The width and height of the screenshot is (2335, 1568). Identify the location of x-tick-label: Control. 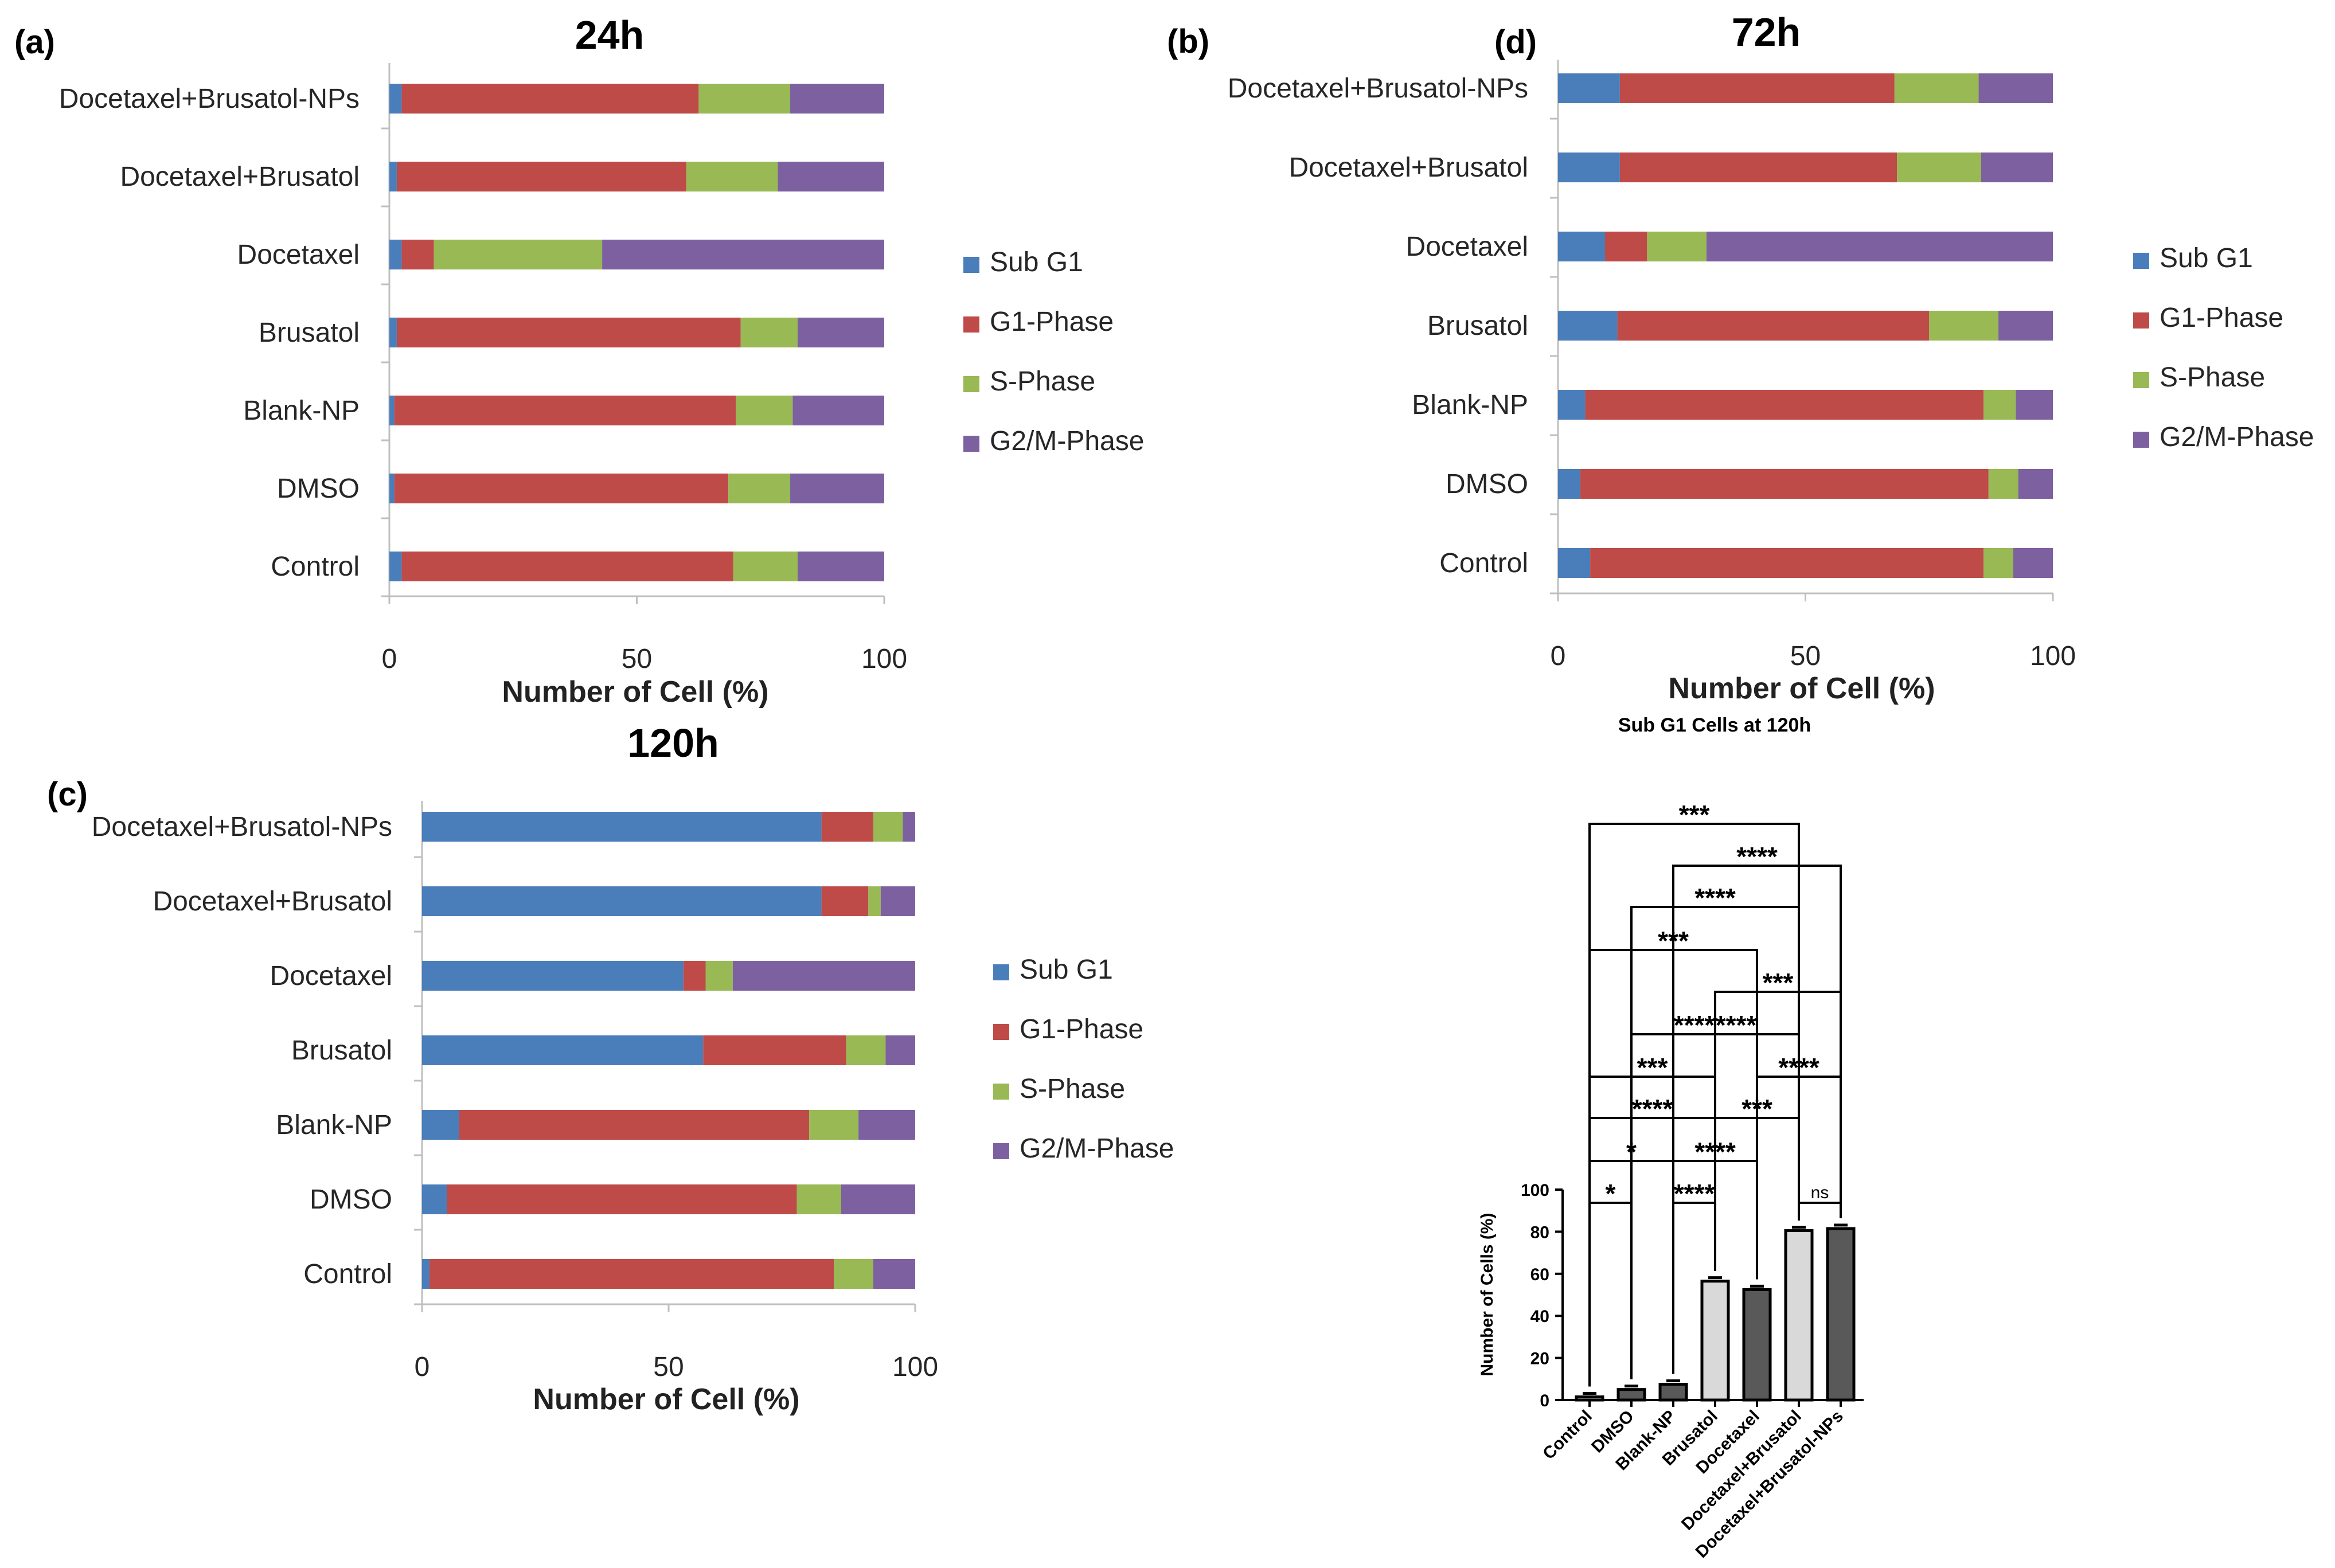
(1567, 1435).